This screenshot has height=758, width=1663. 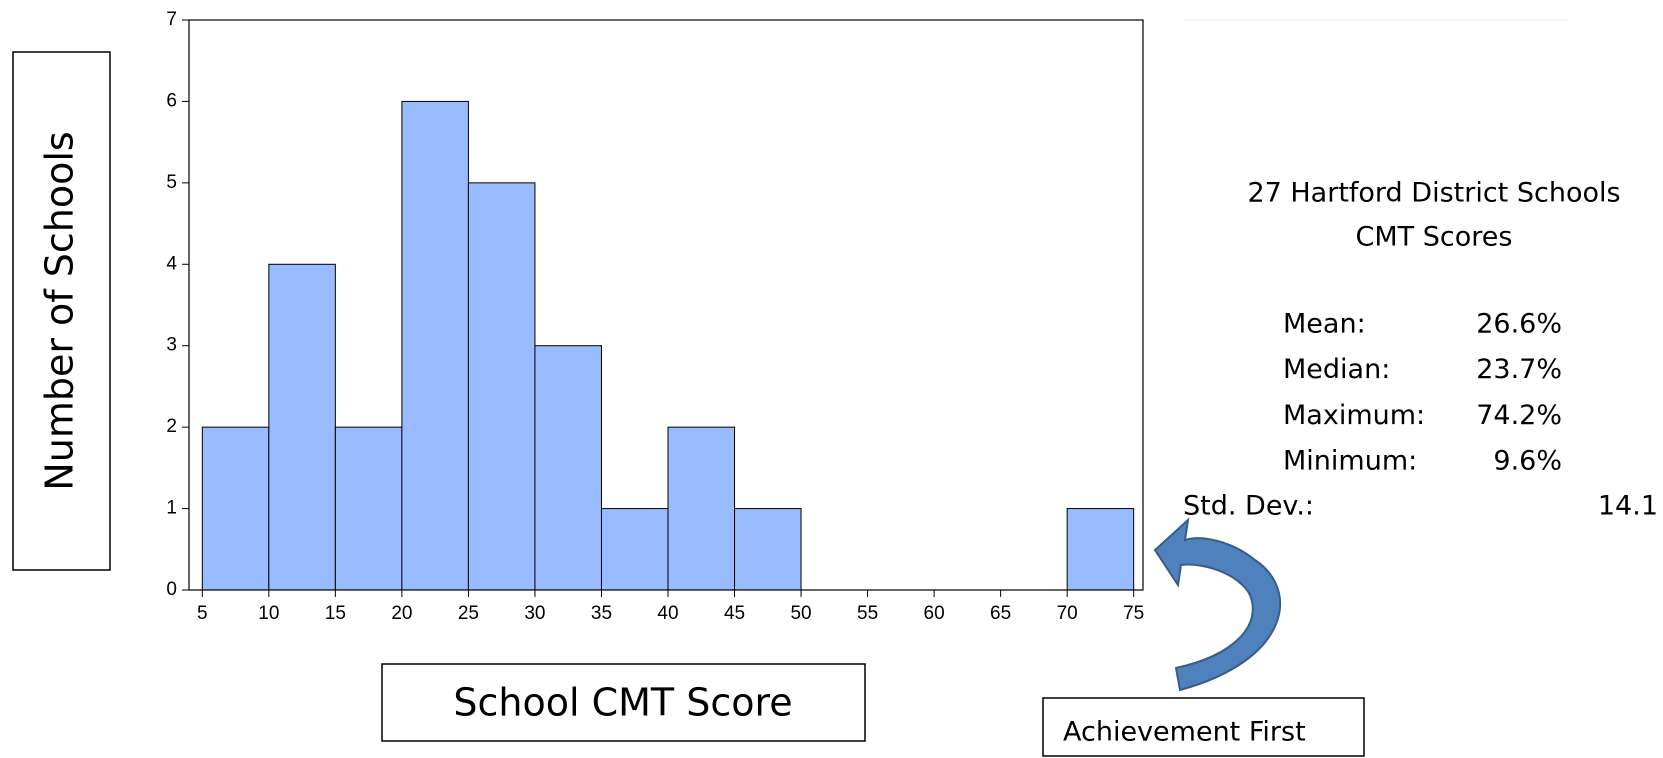 I want to click on x-tick-label: 60, so click(x=934, y=613).